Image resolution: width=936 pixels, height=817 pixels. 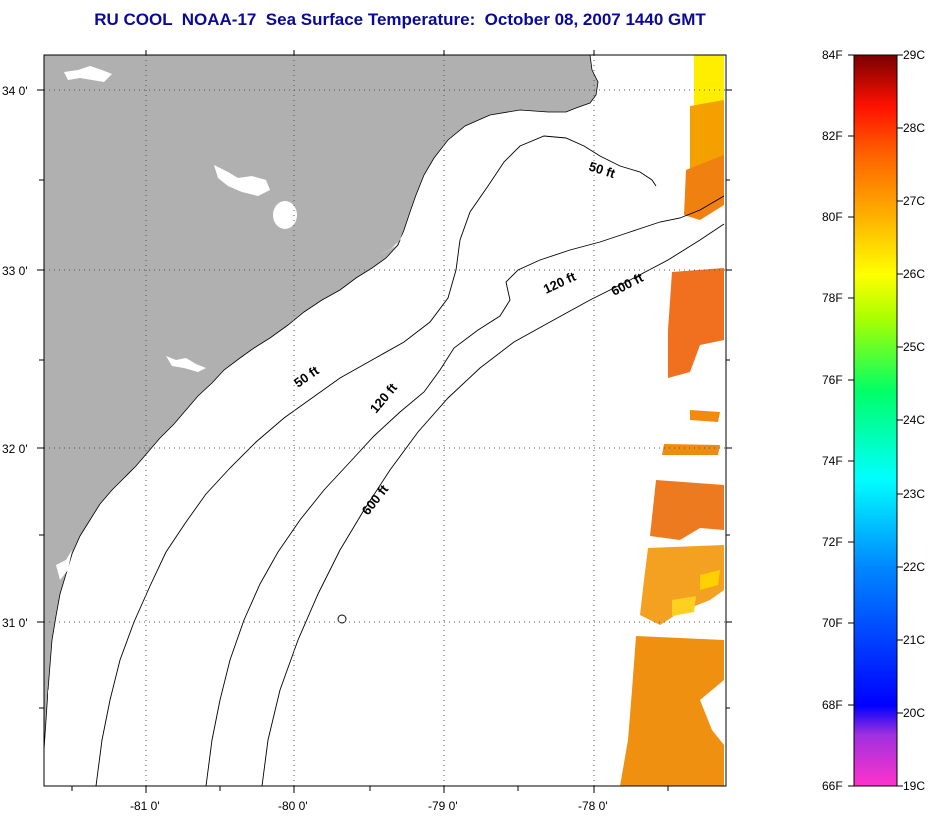 I want to click on colorbar-label-f-82: 82F, so click(x=832, y=136).